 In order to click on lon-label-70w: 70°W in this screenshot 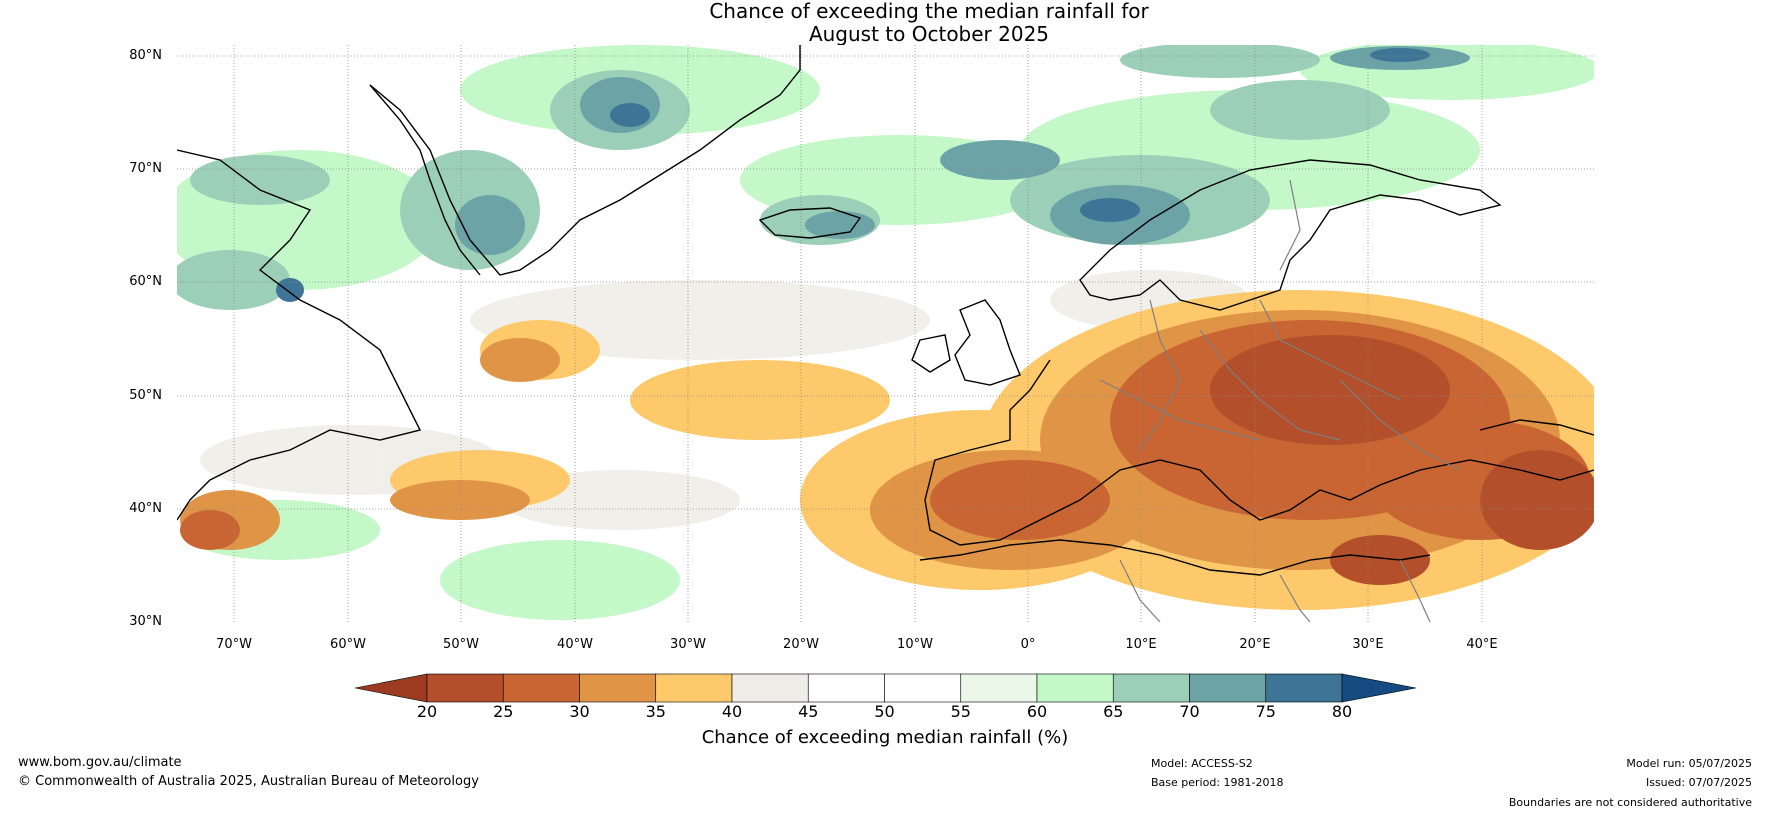, I will do `click(234, 644)`.